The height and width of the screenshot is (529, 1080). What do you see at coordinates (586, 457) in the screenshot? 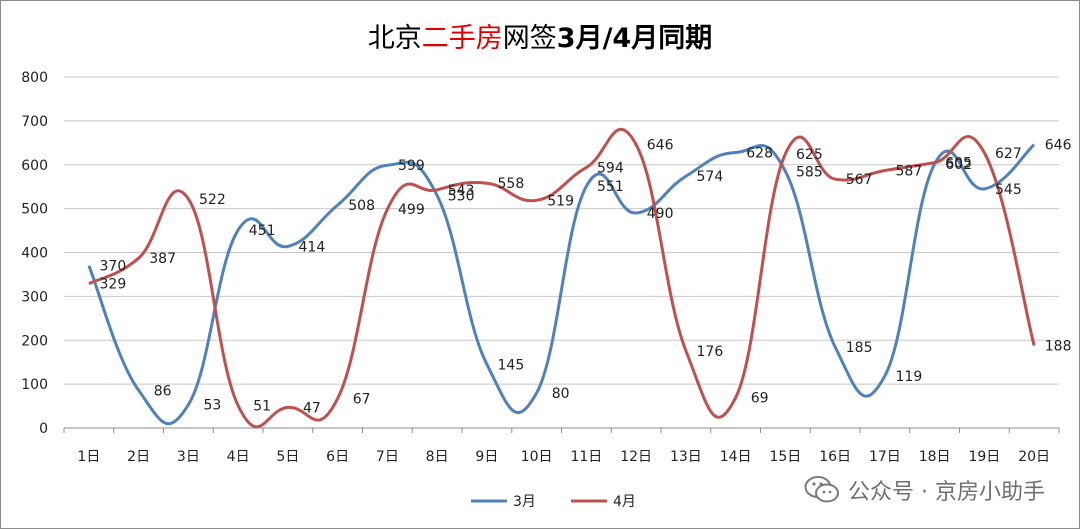
I see `x-tick-label: 11日` at bounding box center [586, 457].